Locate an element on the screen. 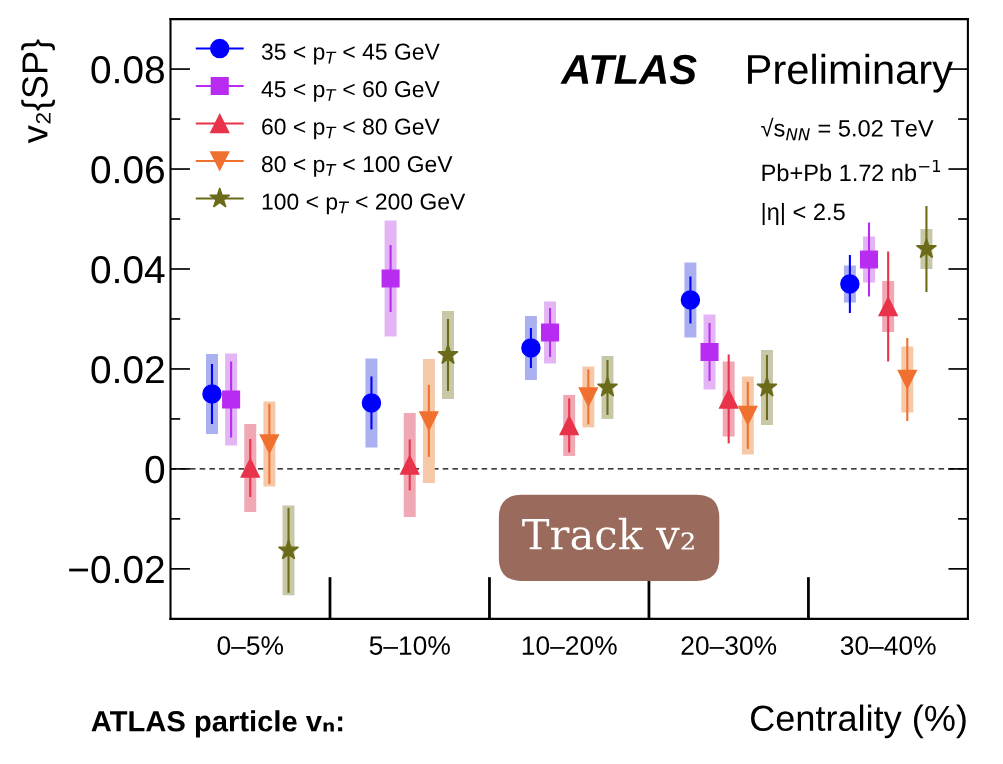 The height and width of the screenshot is (764, 1003). legend-label: 35 < p$_{T}$ < 45 GeV is located at coordinates (350, 54).